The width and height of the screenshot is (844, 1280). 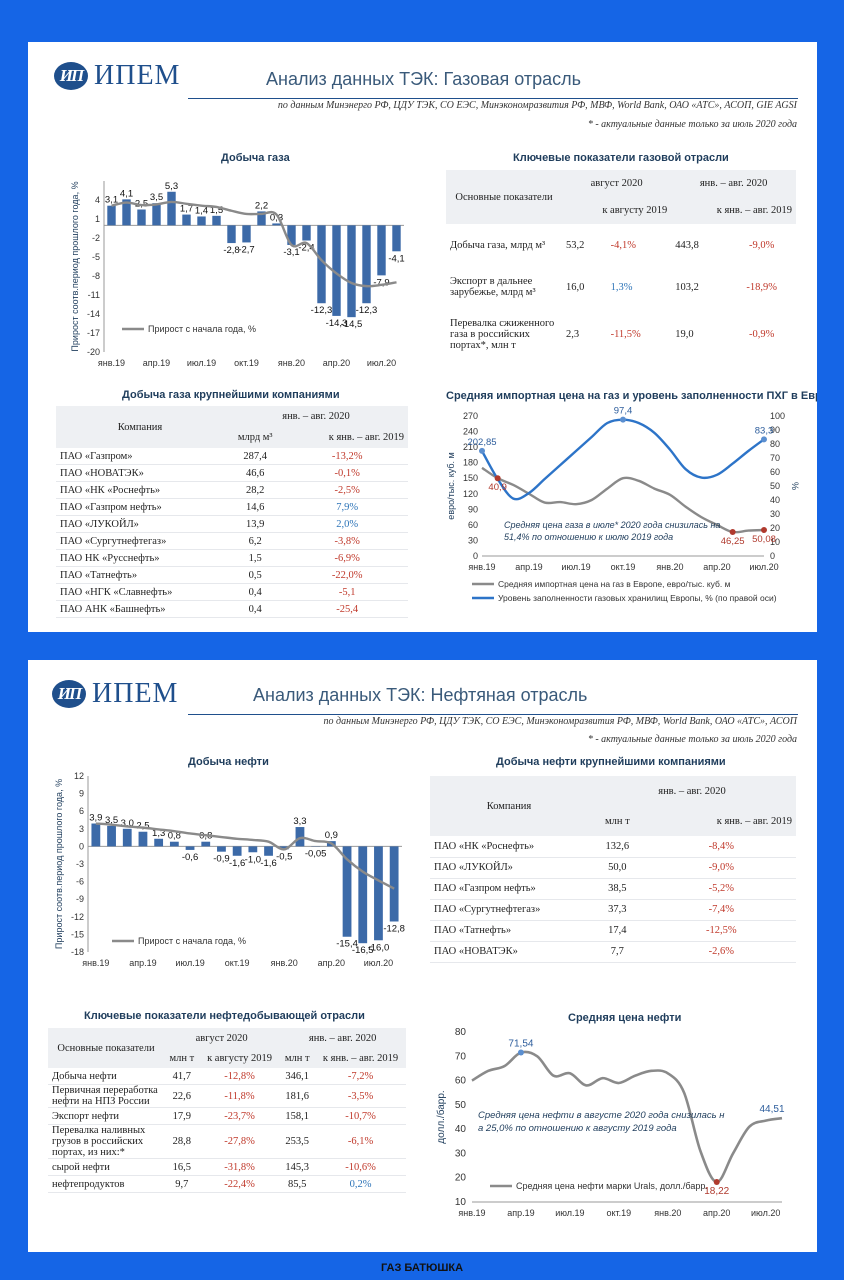 What do you see at coordinates (95, 818) in the screenshot?
I see `data-label: 3,9` at bounding box center [95, 818].